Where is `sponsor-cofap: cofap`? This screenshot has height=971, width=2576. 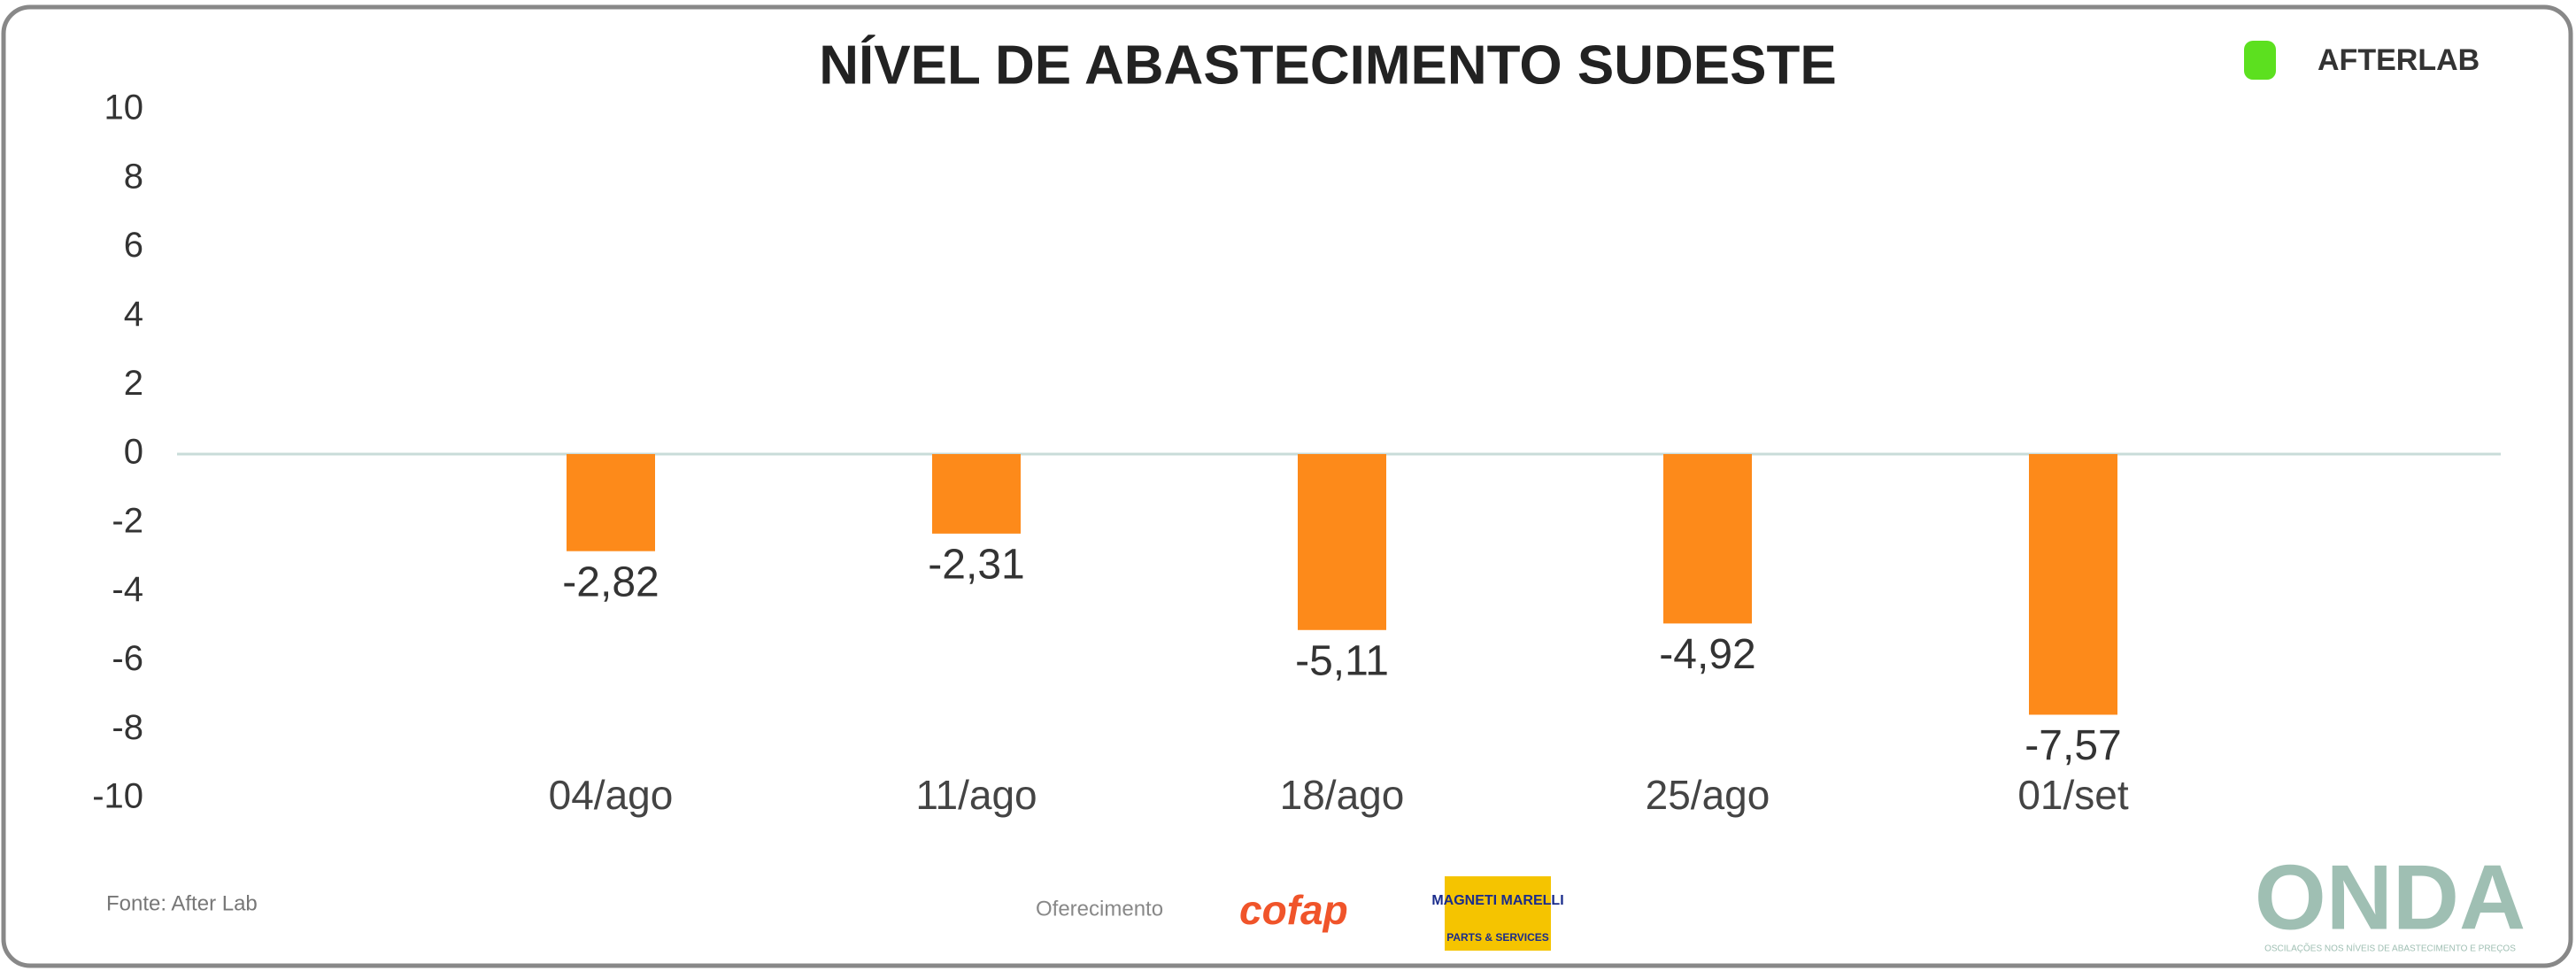
sponsor-cofap: cofap is located at coordinates (1293, 910).